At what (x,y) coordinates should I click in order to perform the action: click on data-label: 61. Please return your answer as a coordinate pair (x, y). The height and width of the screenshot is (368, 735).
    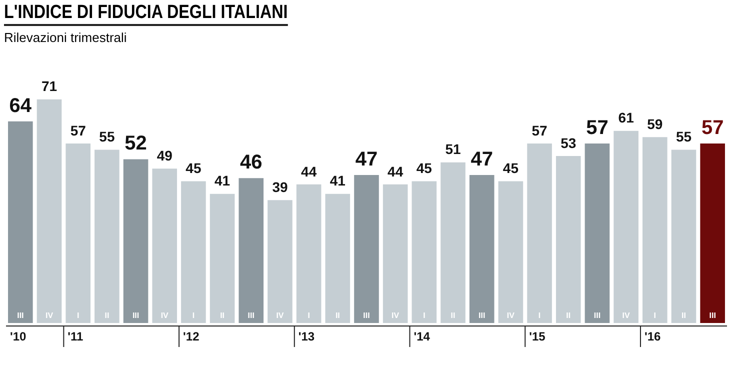
    Looking at the image, I should click on (626, 118).